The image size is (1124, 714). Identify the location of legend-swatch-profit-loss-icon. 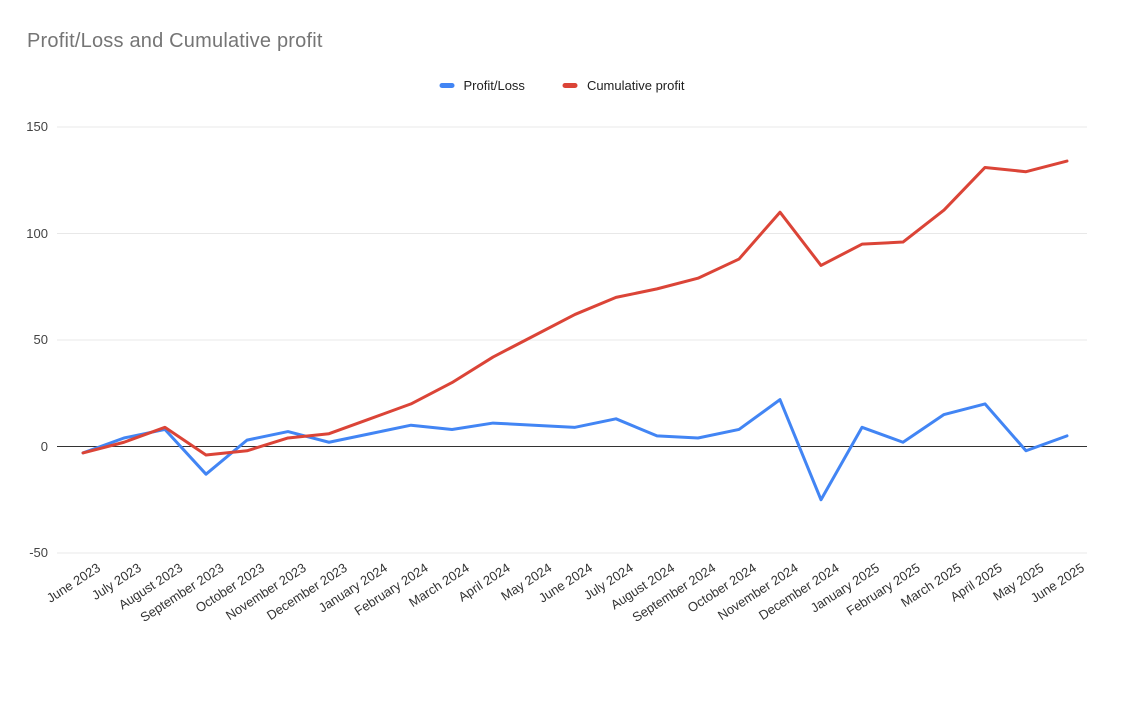
(447, 85).